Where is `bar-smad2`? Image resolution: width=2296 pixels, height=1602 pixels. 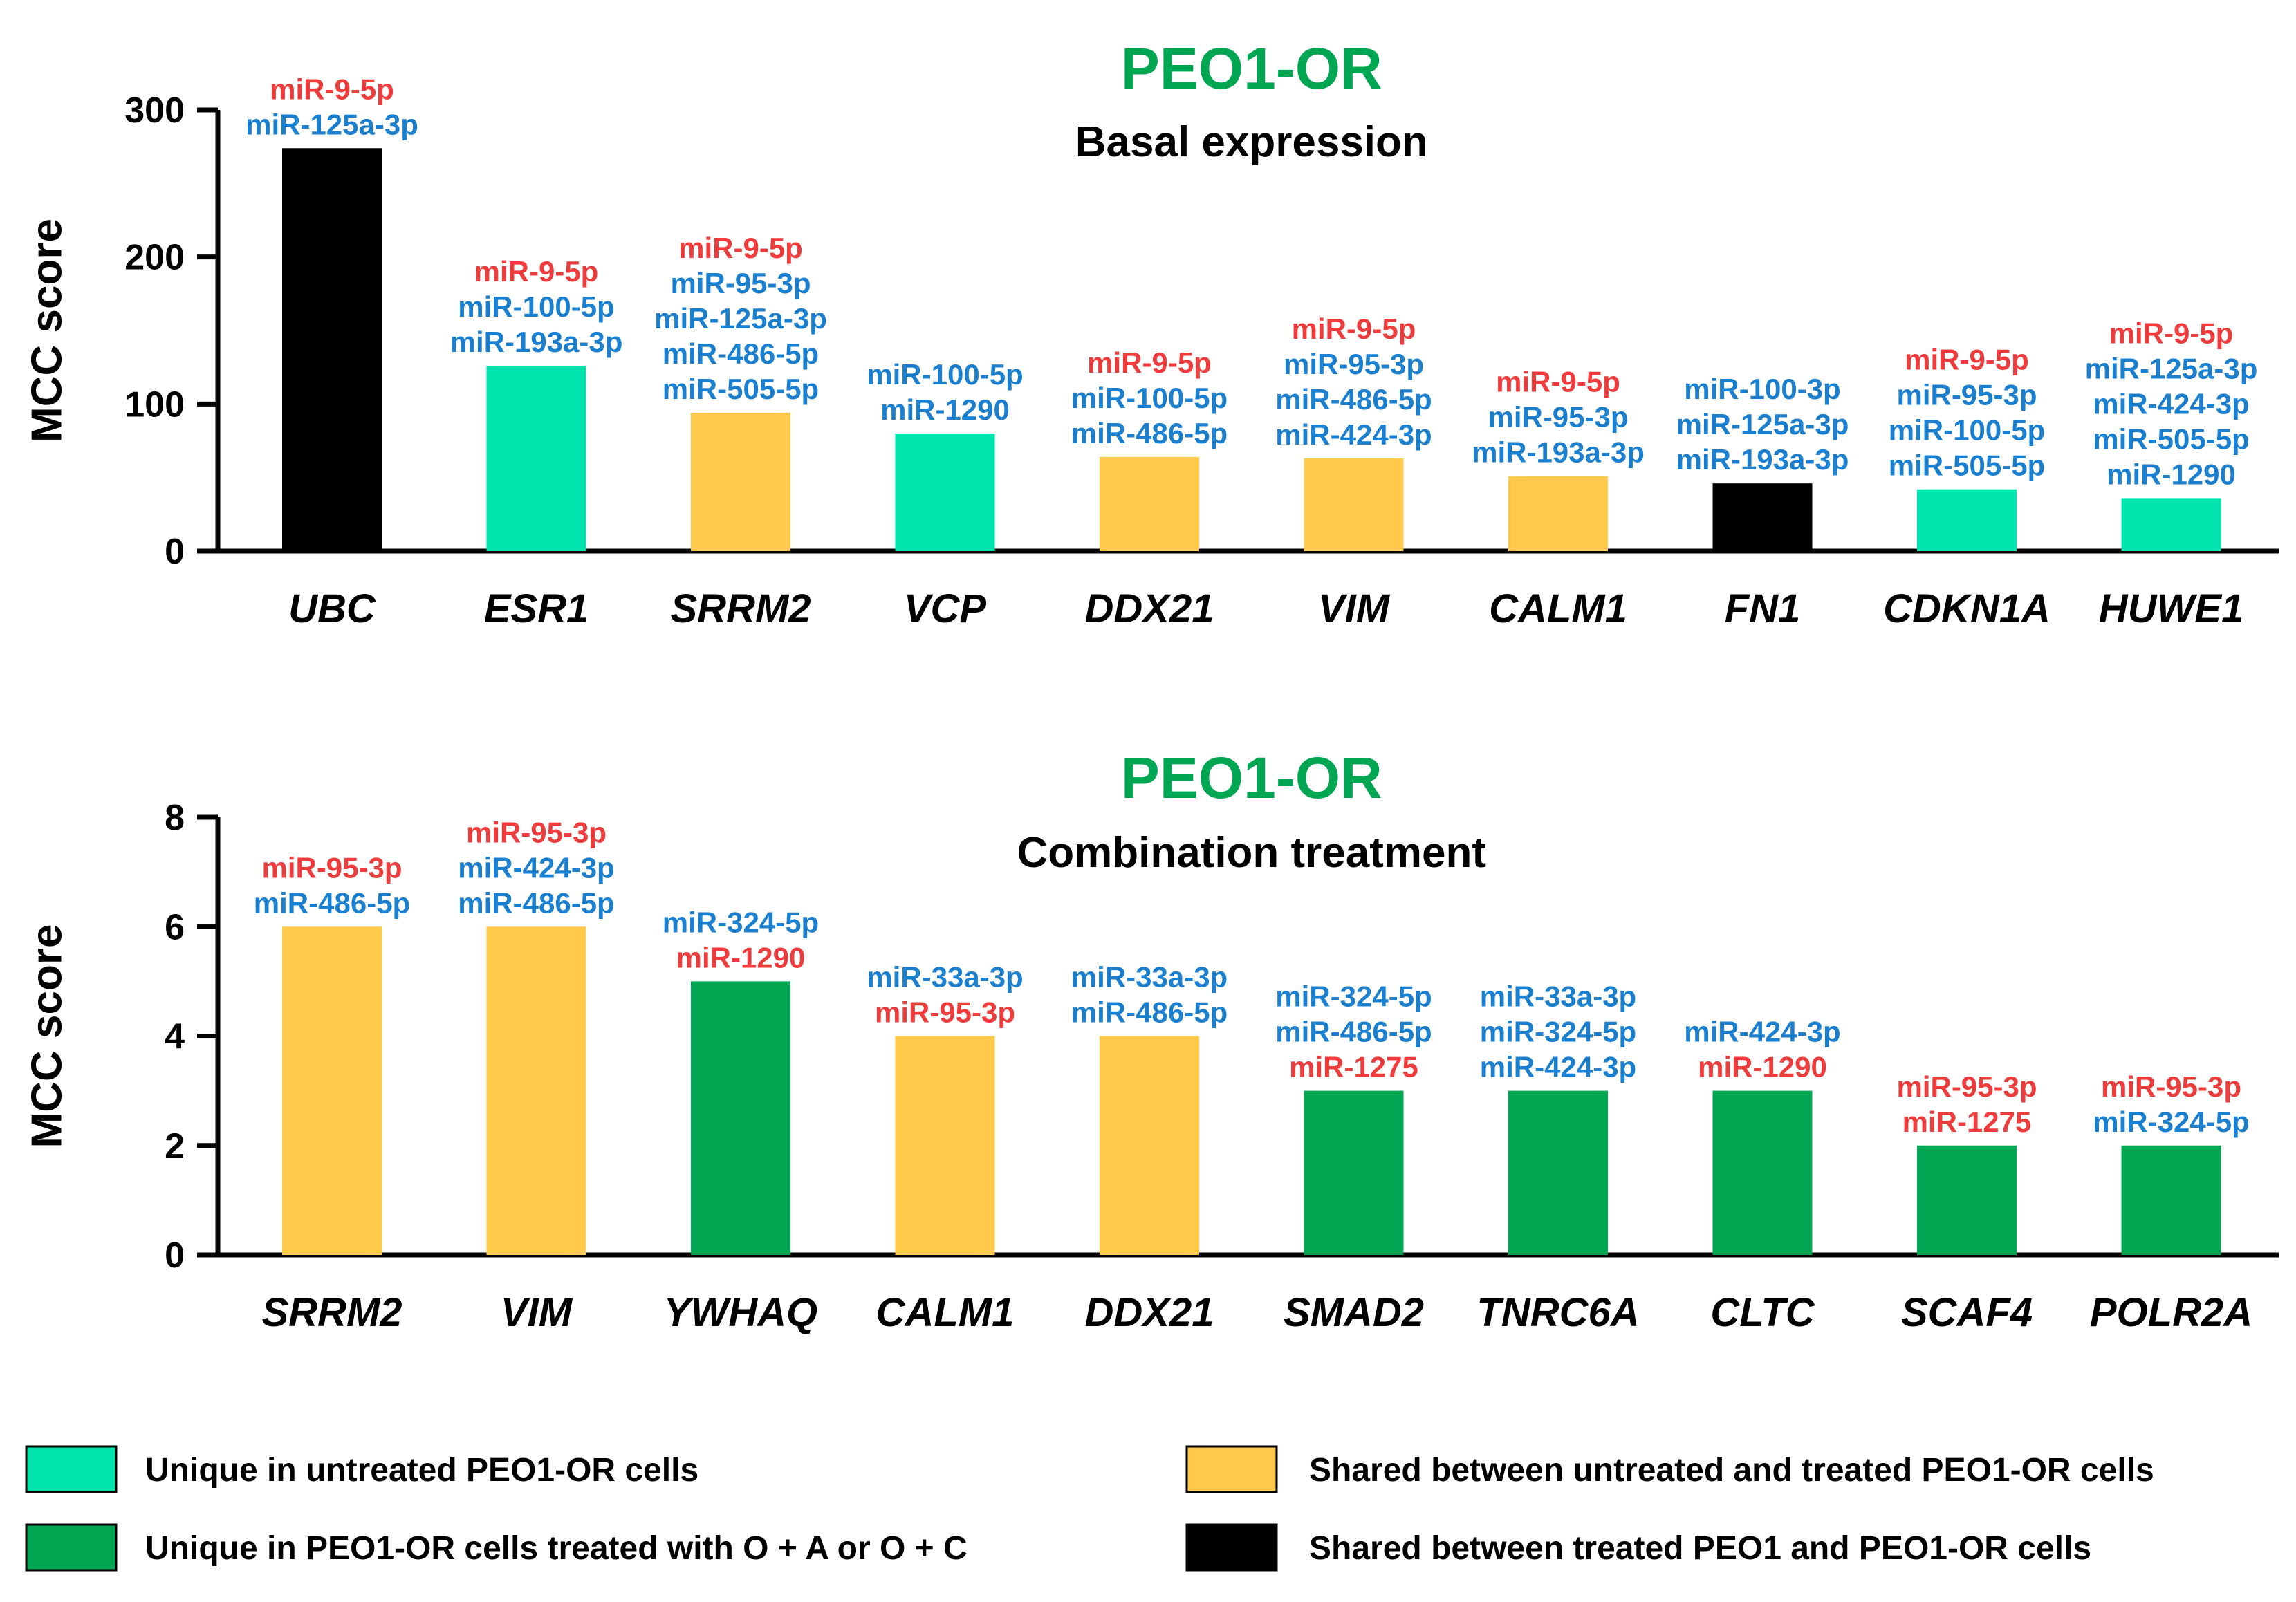
bar-smad2 is located at coordinates (1354, 1172).